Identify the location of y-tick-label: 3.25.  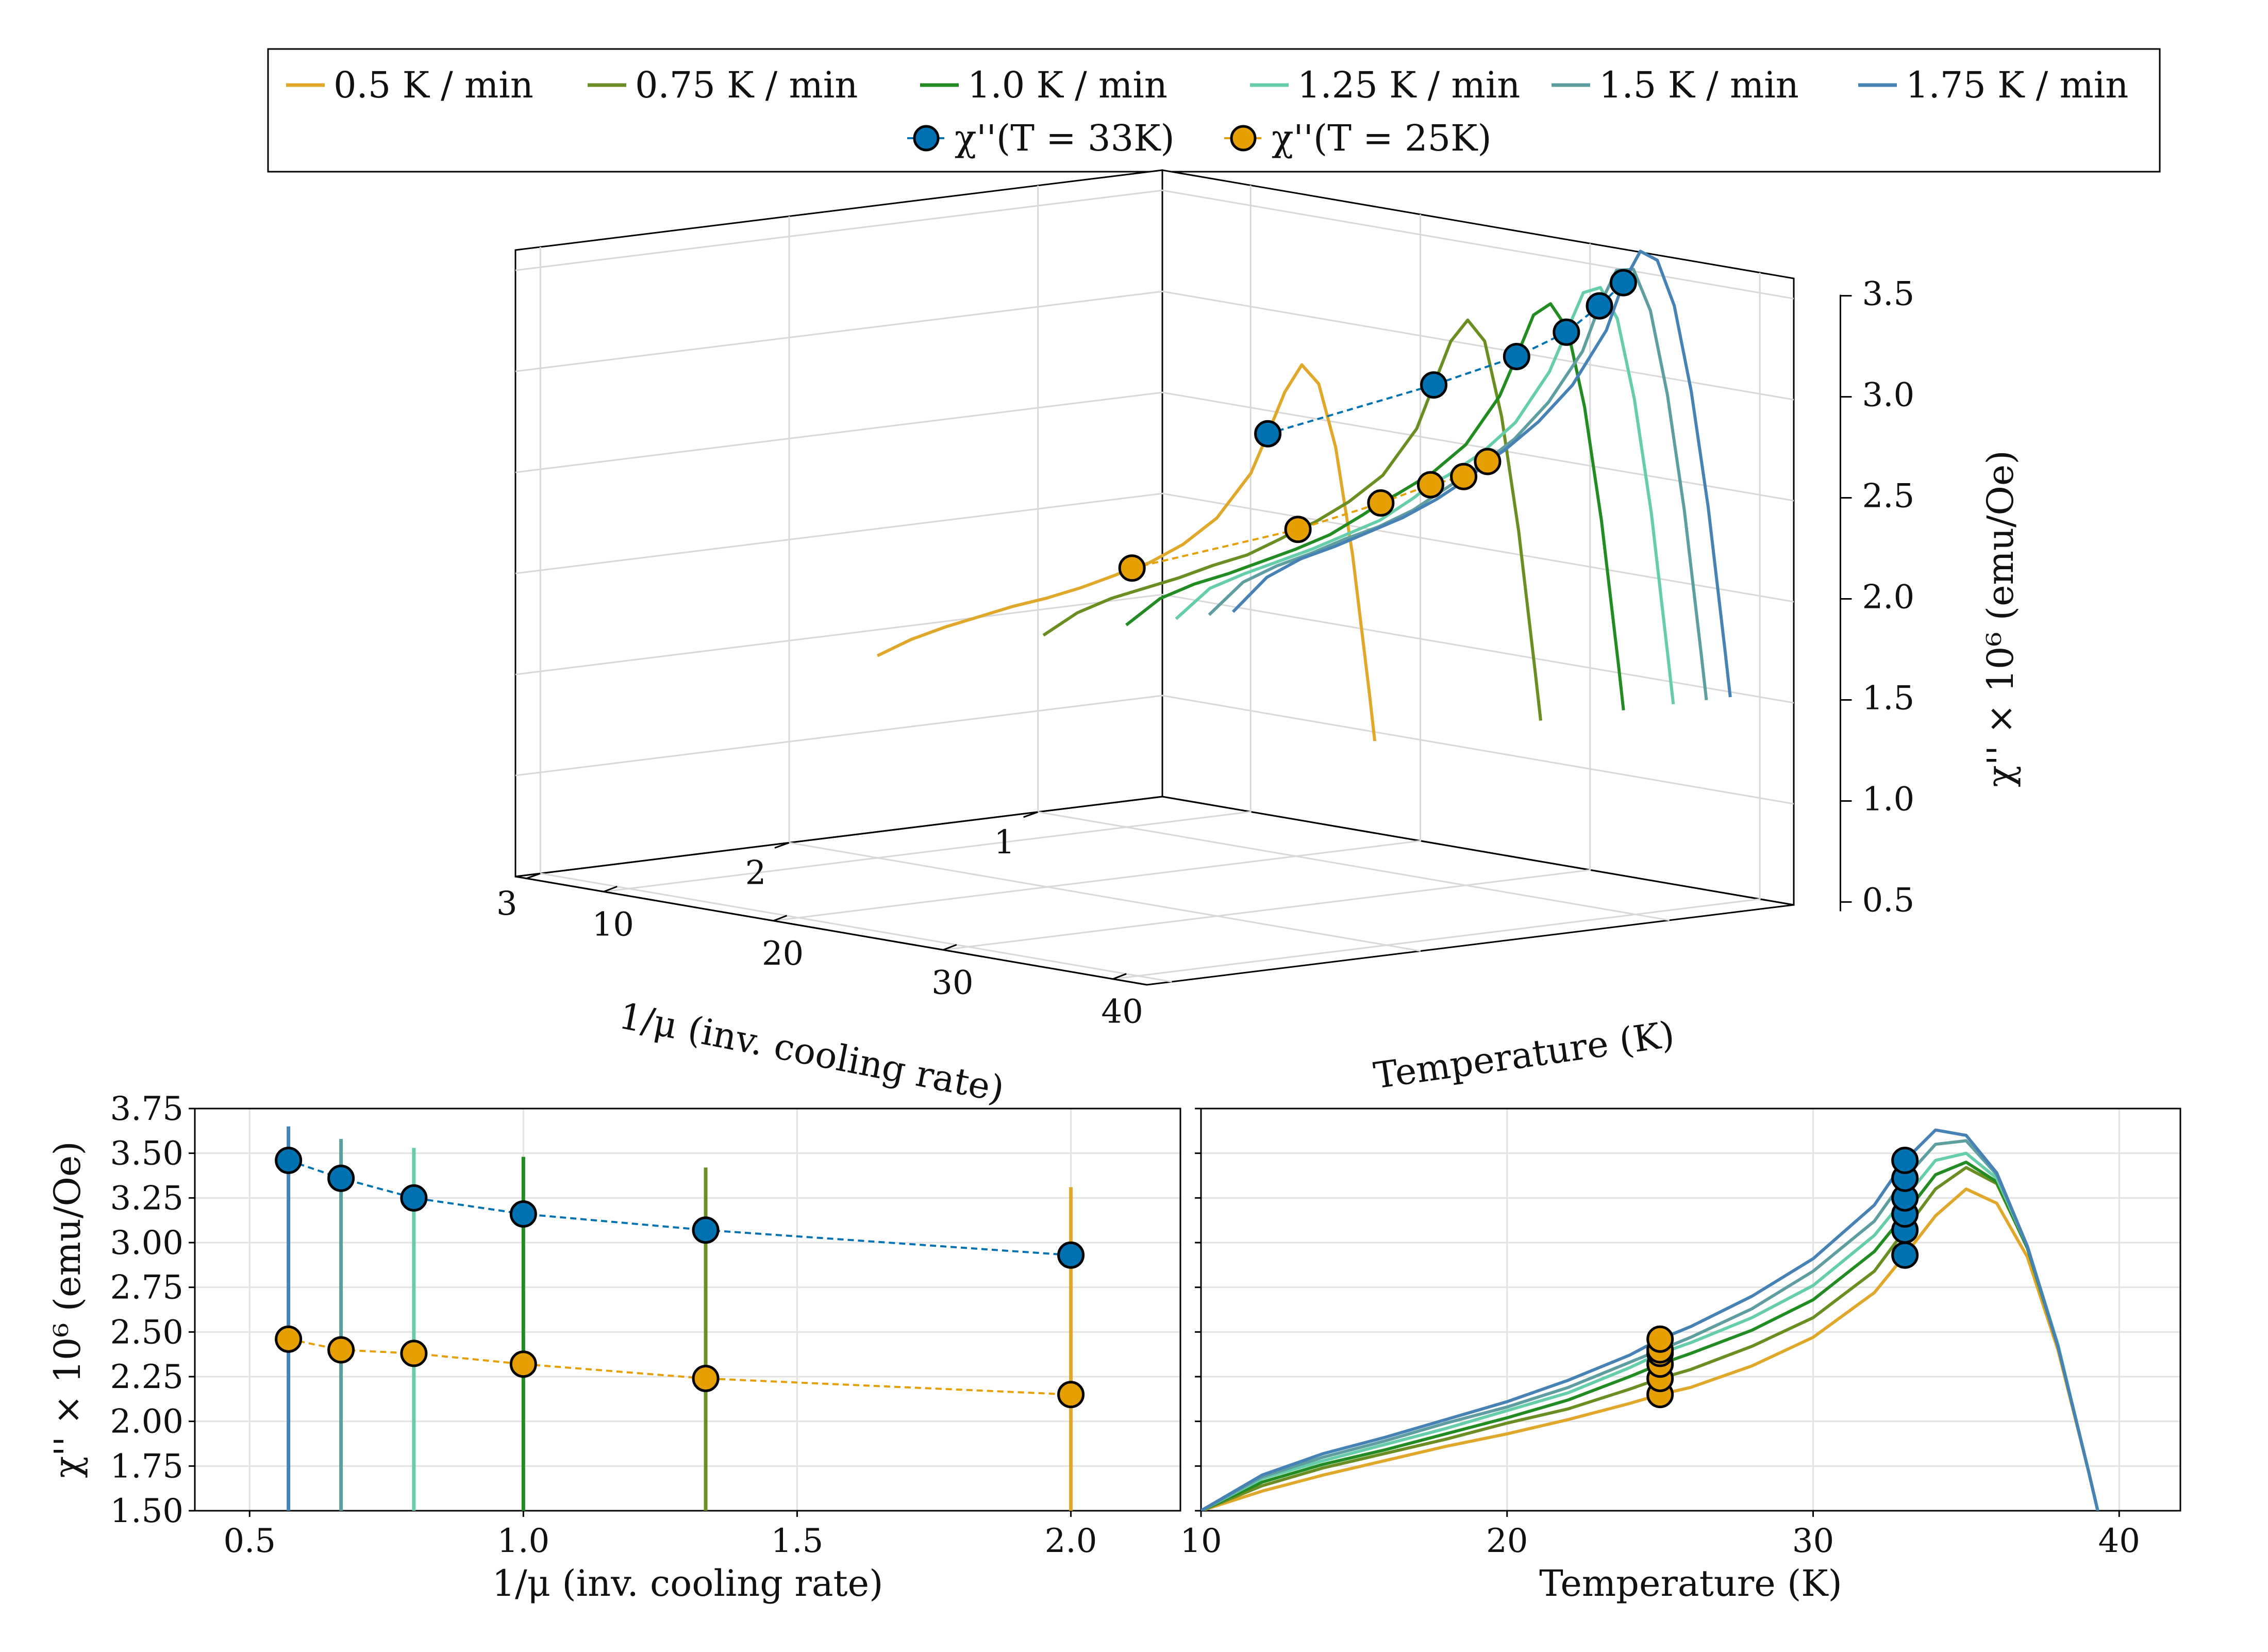
(147, 1198).